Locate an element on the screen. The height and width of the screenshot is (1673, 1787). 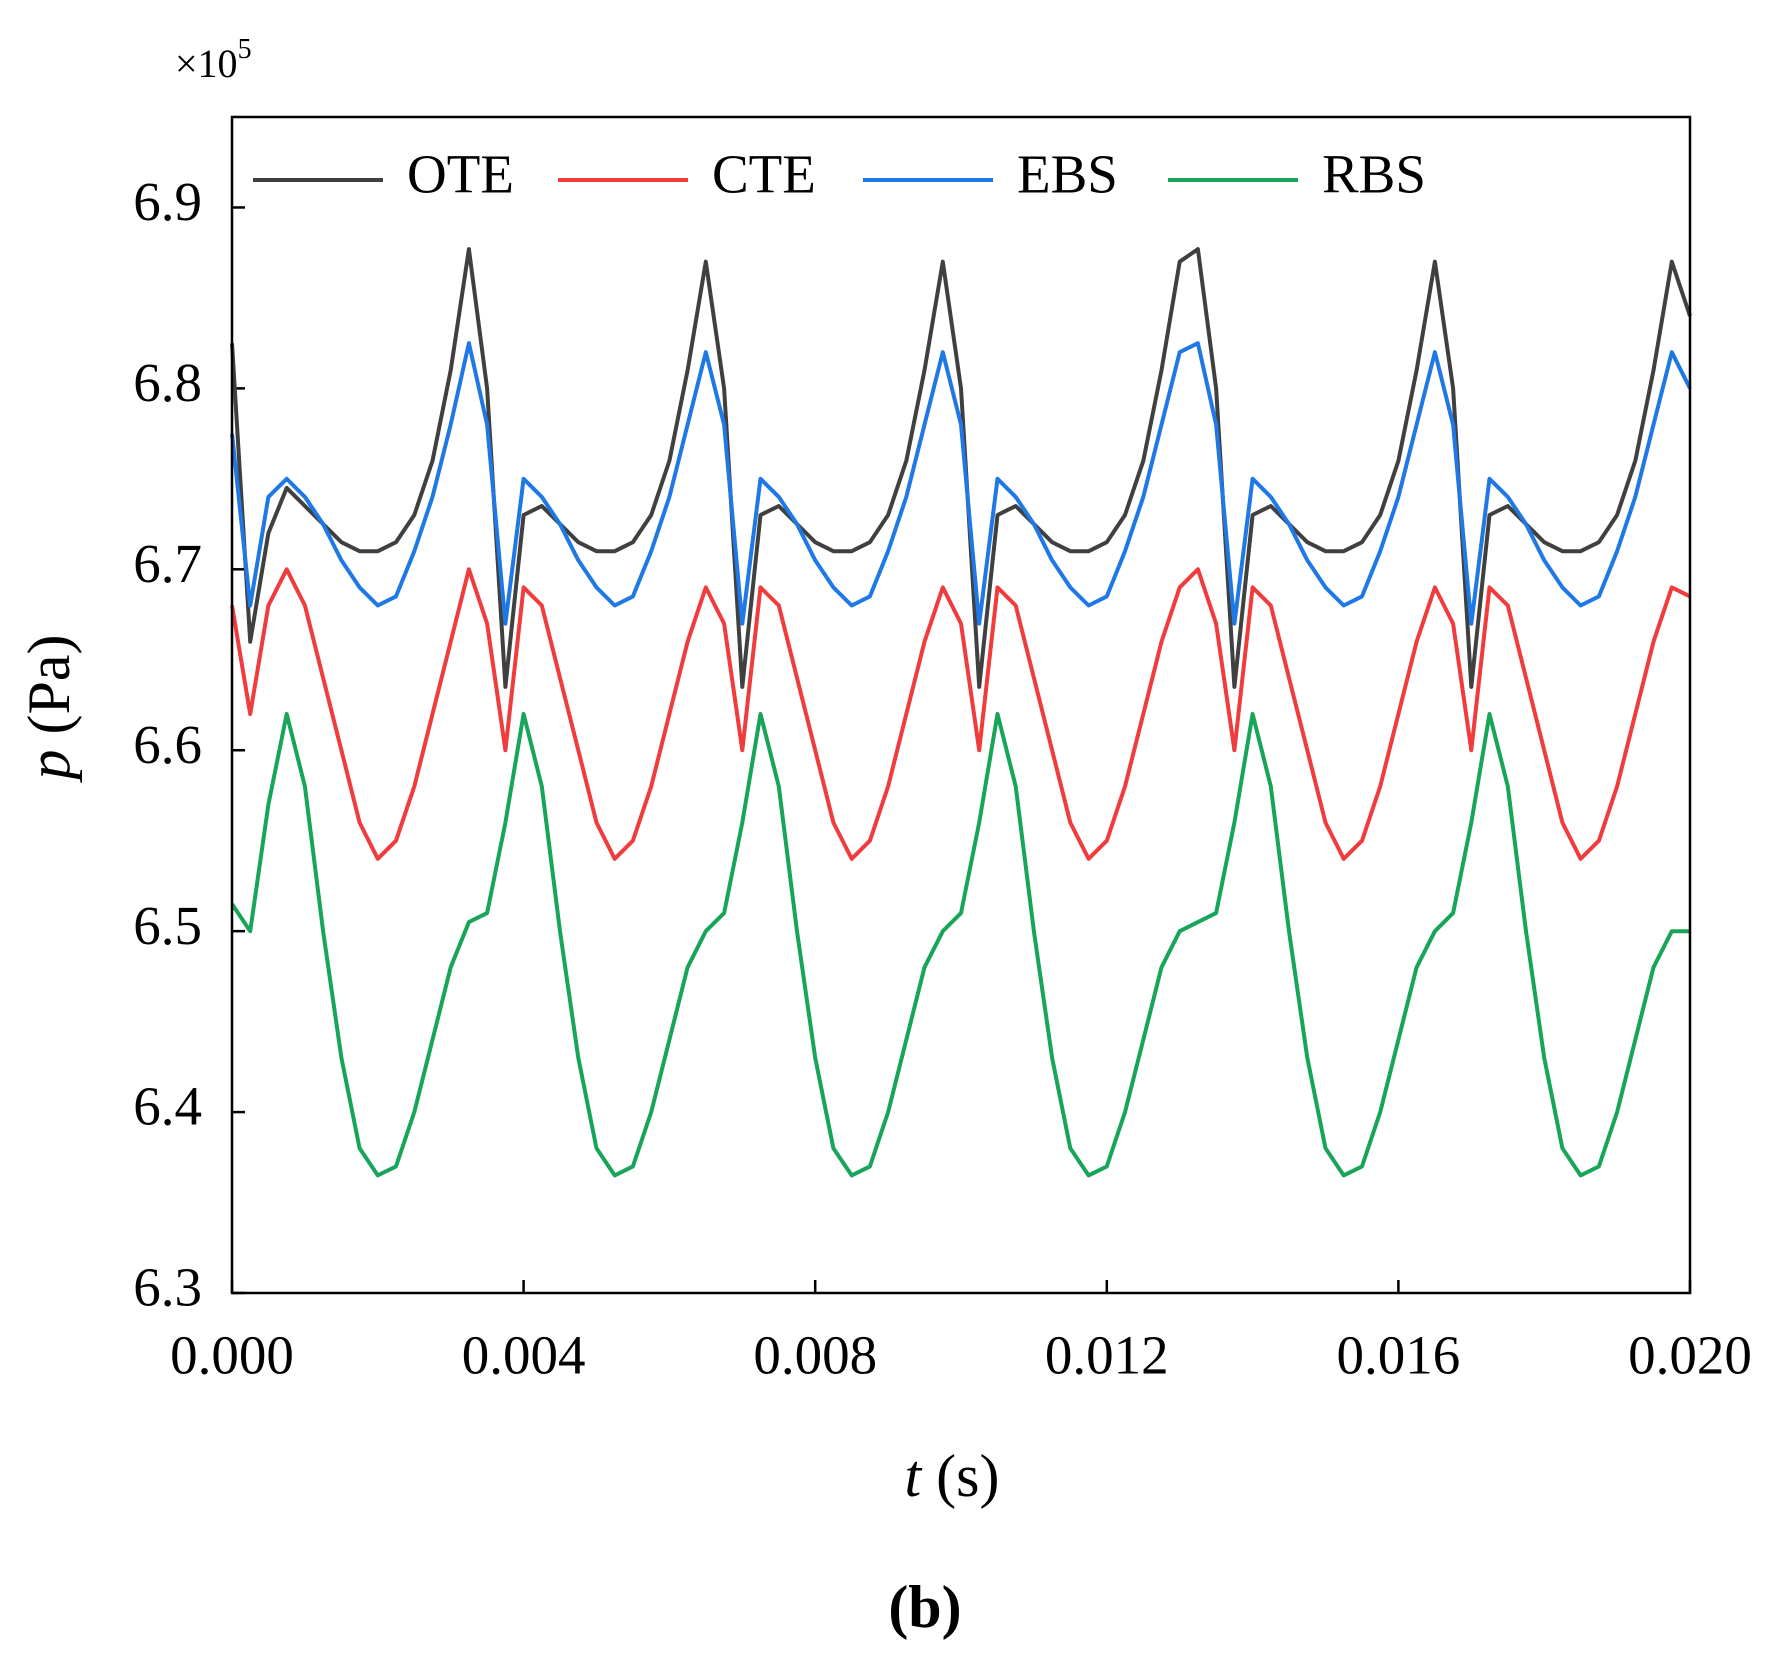
y-axis-symbol: p is located at coordinates (49, 766).